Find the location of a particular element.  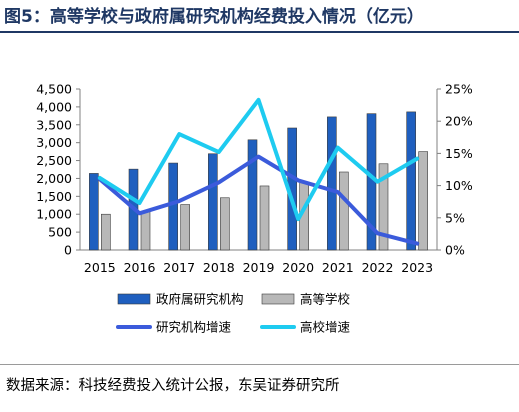

right-axis-tick-label: 15% is located at coordinates (459, 153).